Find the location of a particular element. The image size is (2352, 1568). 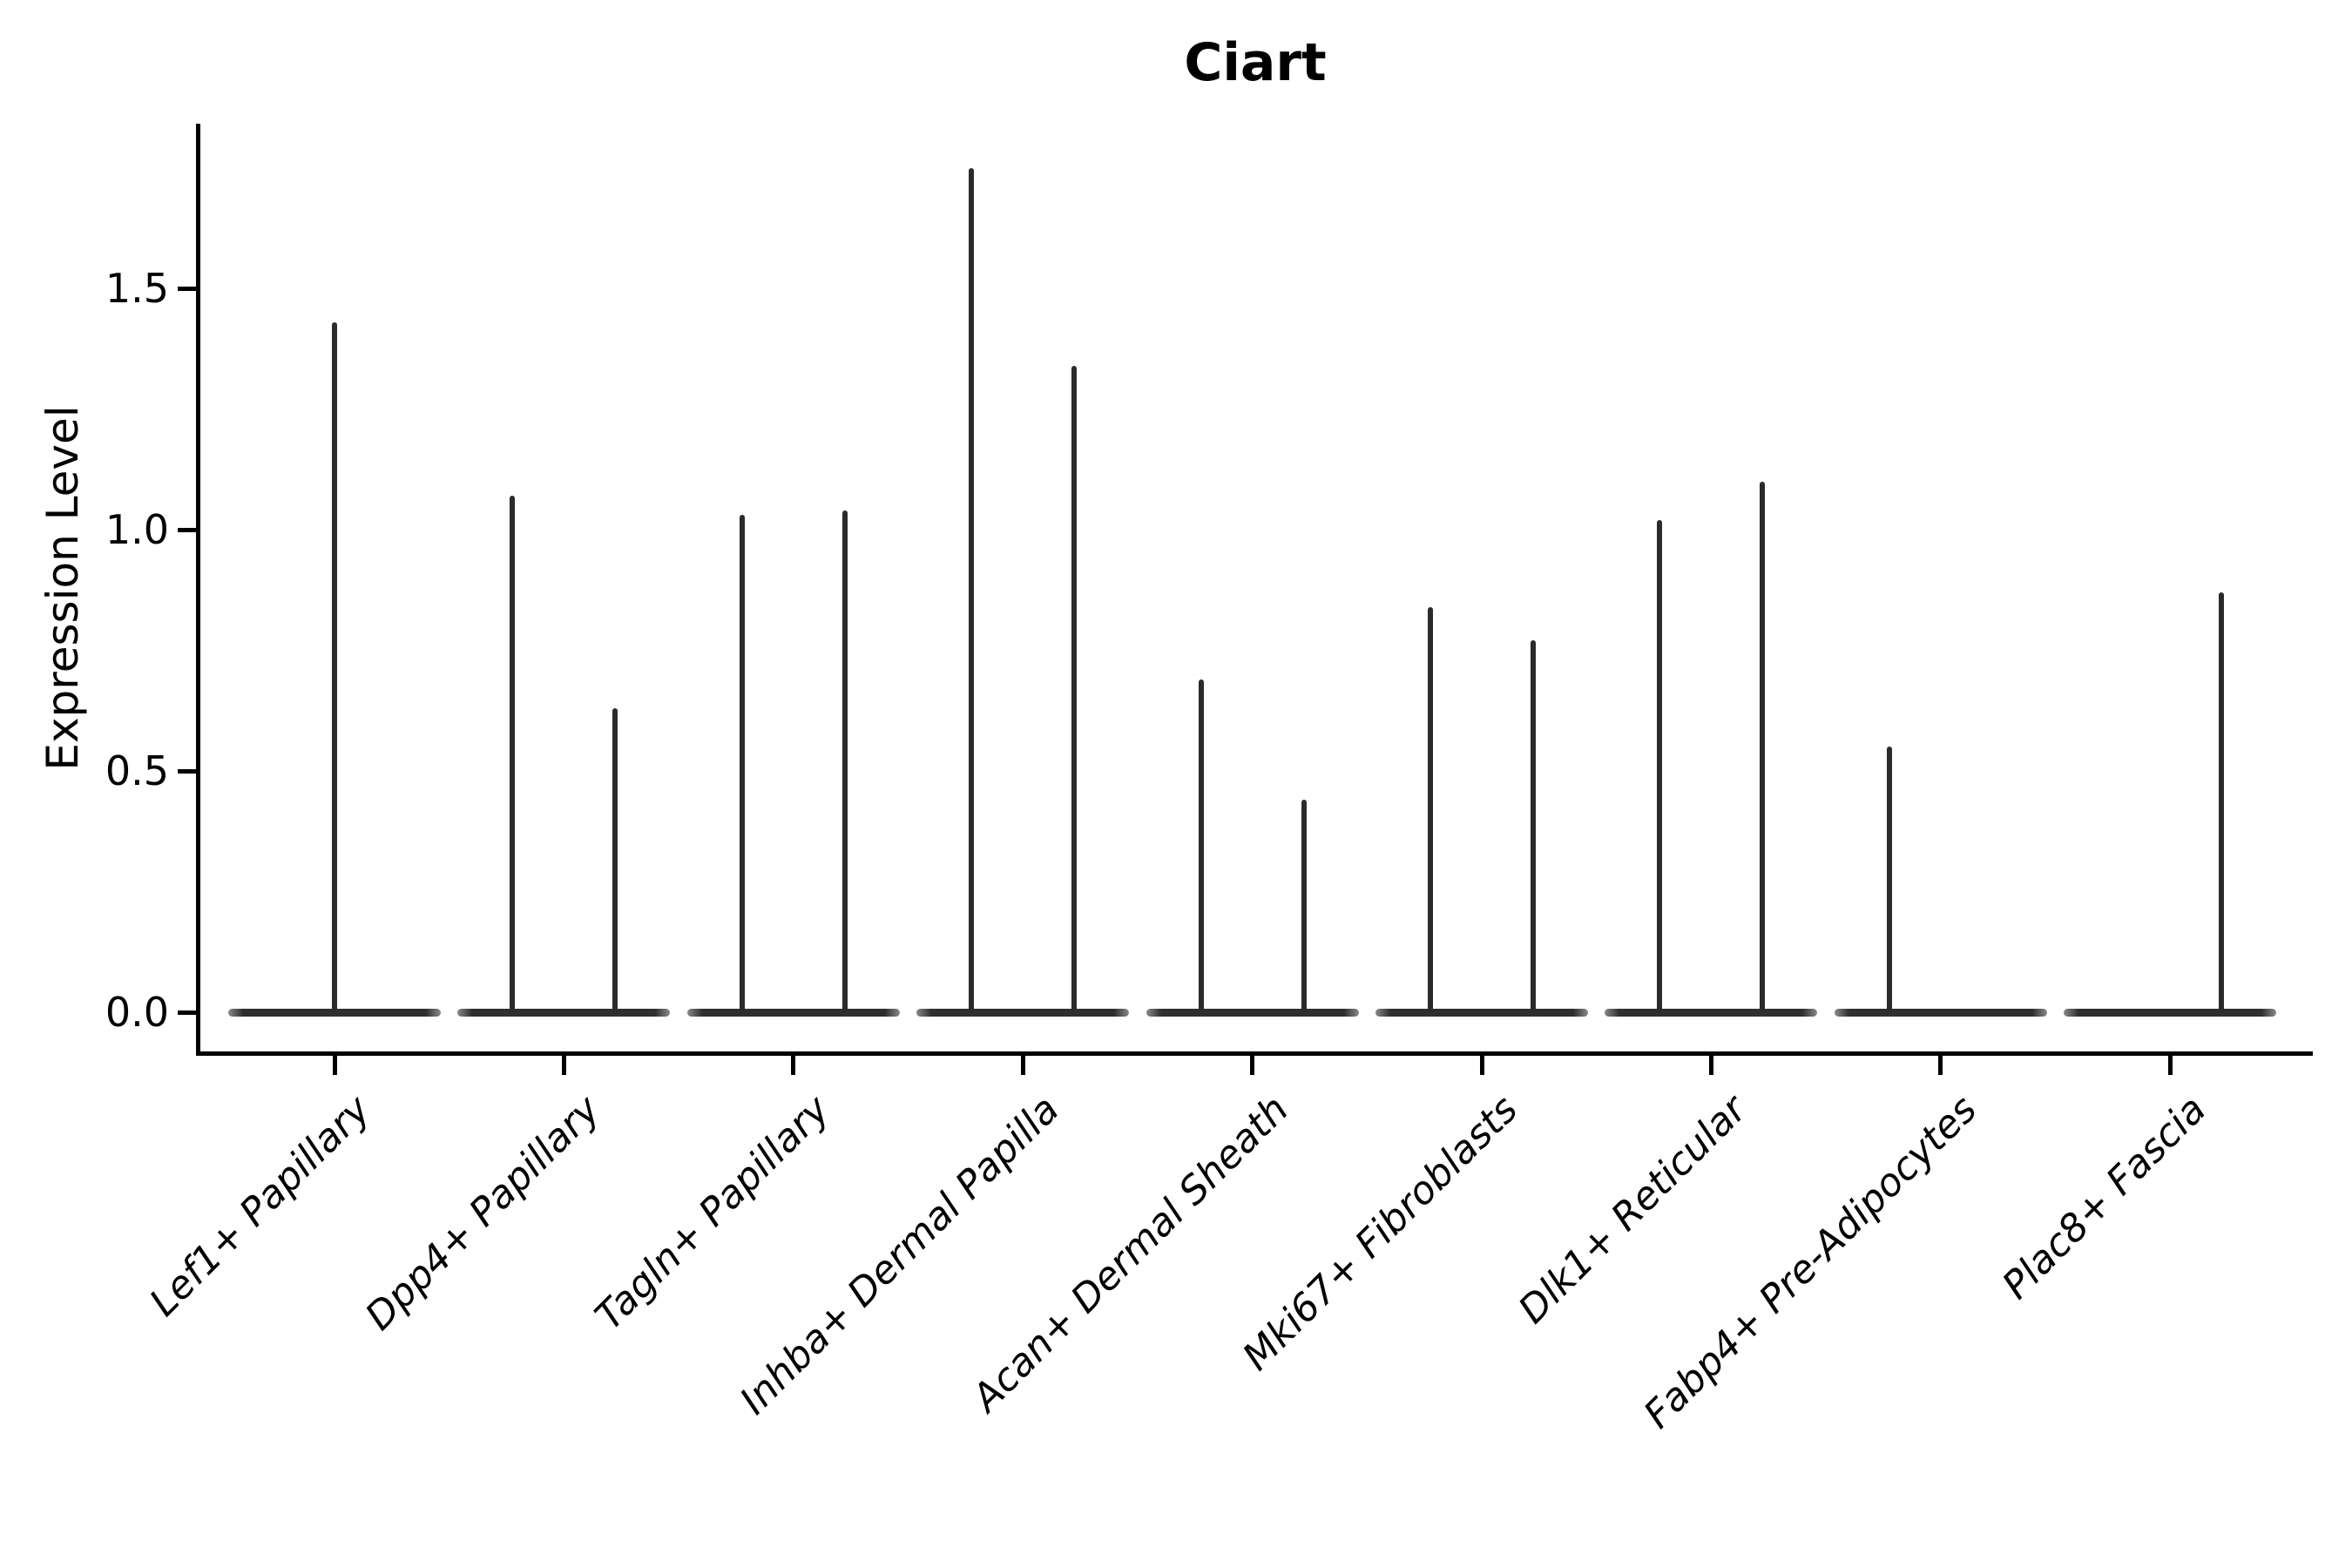

y-tick-label: 1.0 is located at coordinates (137, 529).